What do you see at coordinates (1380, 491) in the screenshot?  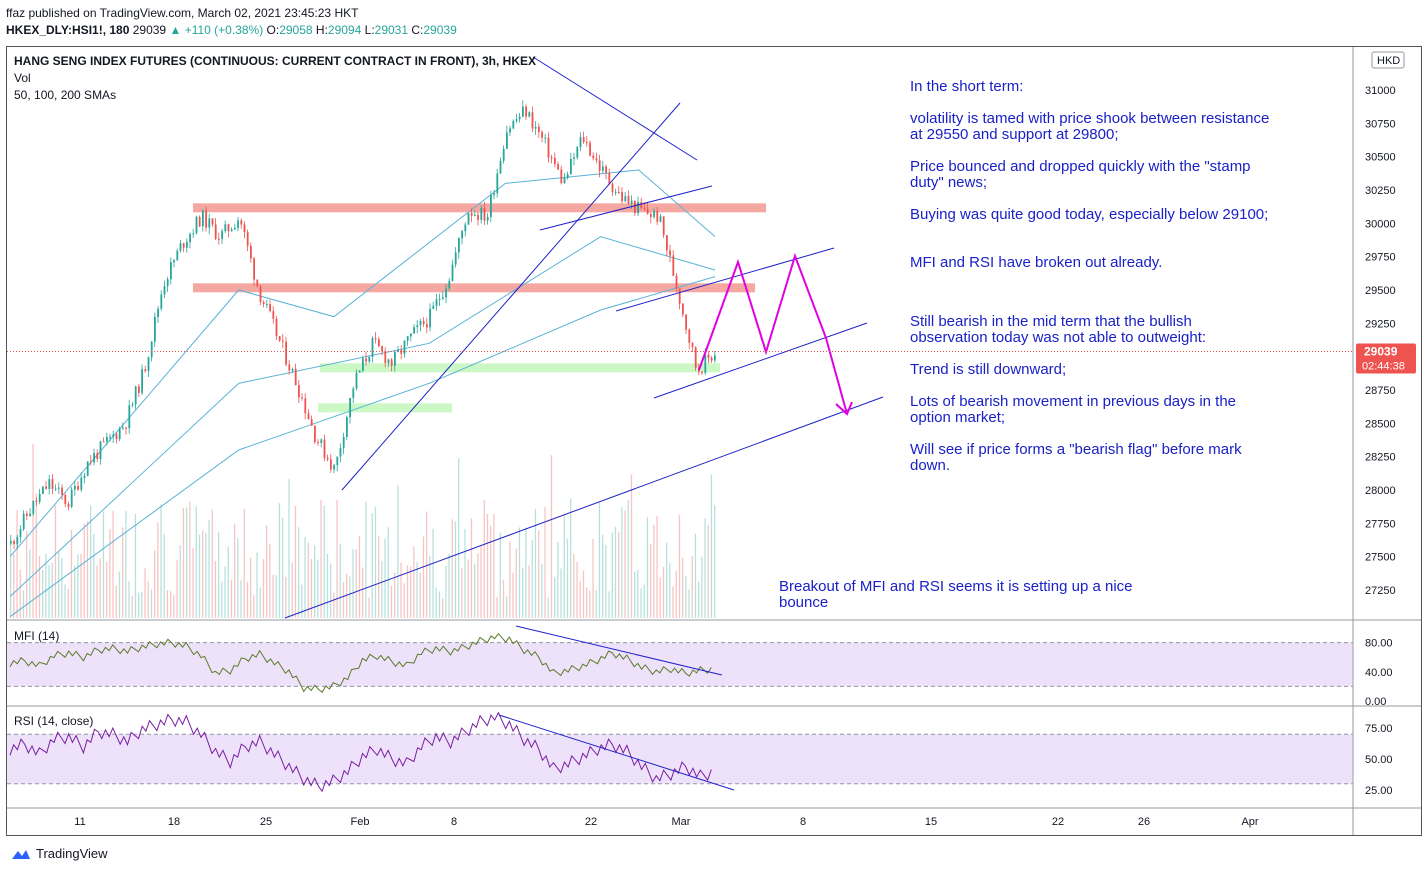 I see `price-tick: 28000` at bounding box center [1380, 491].